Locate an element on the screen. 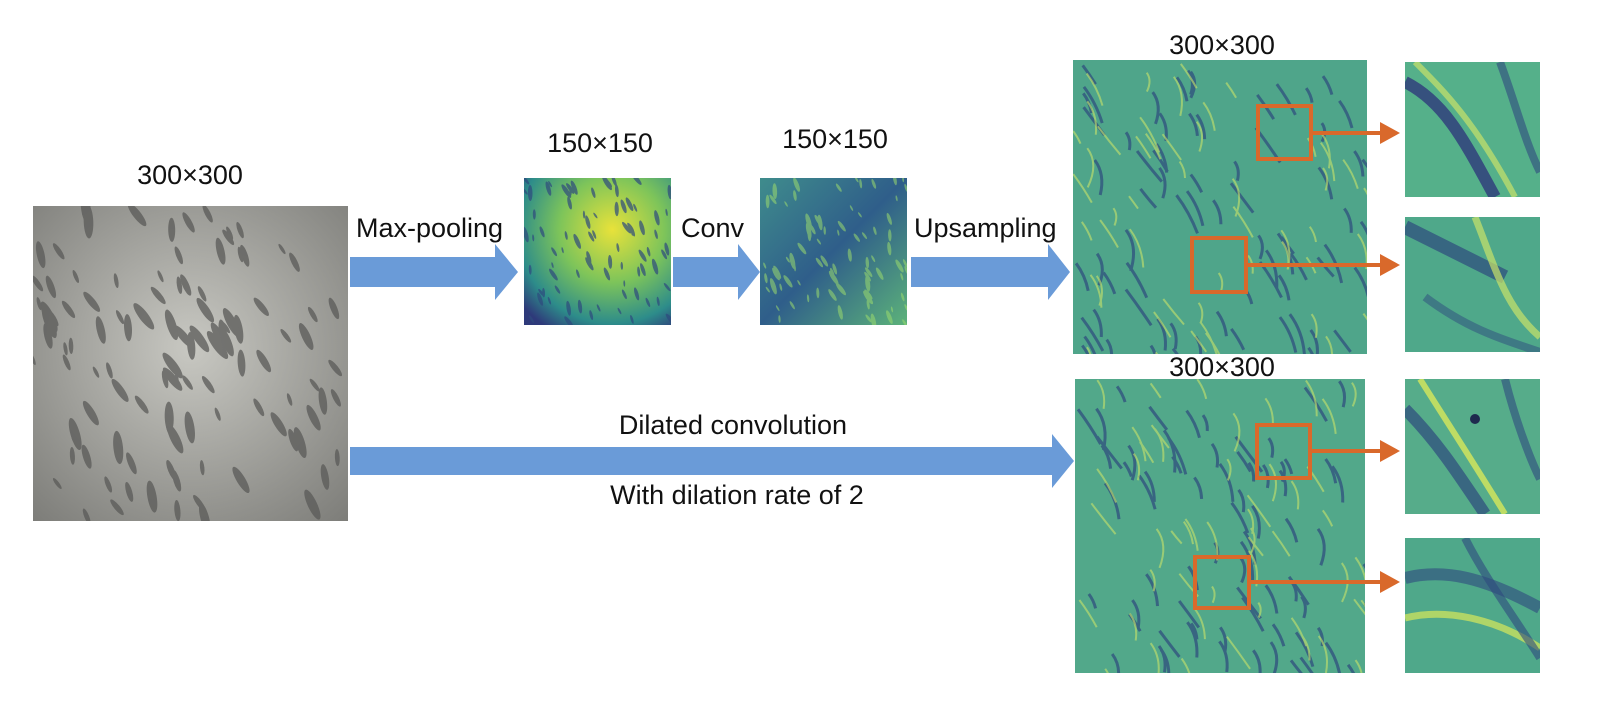 The height and width of the screenshot is (710, 1608). dilated-size-label: 300×300 is located at coordinates (1222, 367).